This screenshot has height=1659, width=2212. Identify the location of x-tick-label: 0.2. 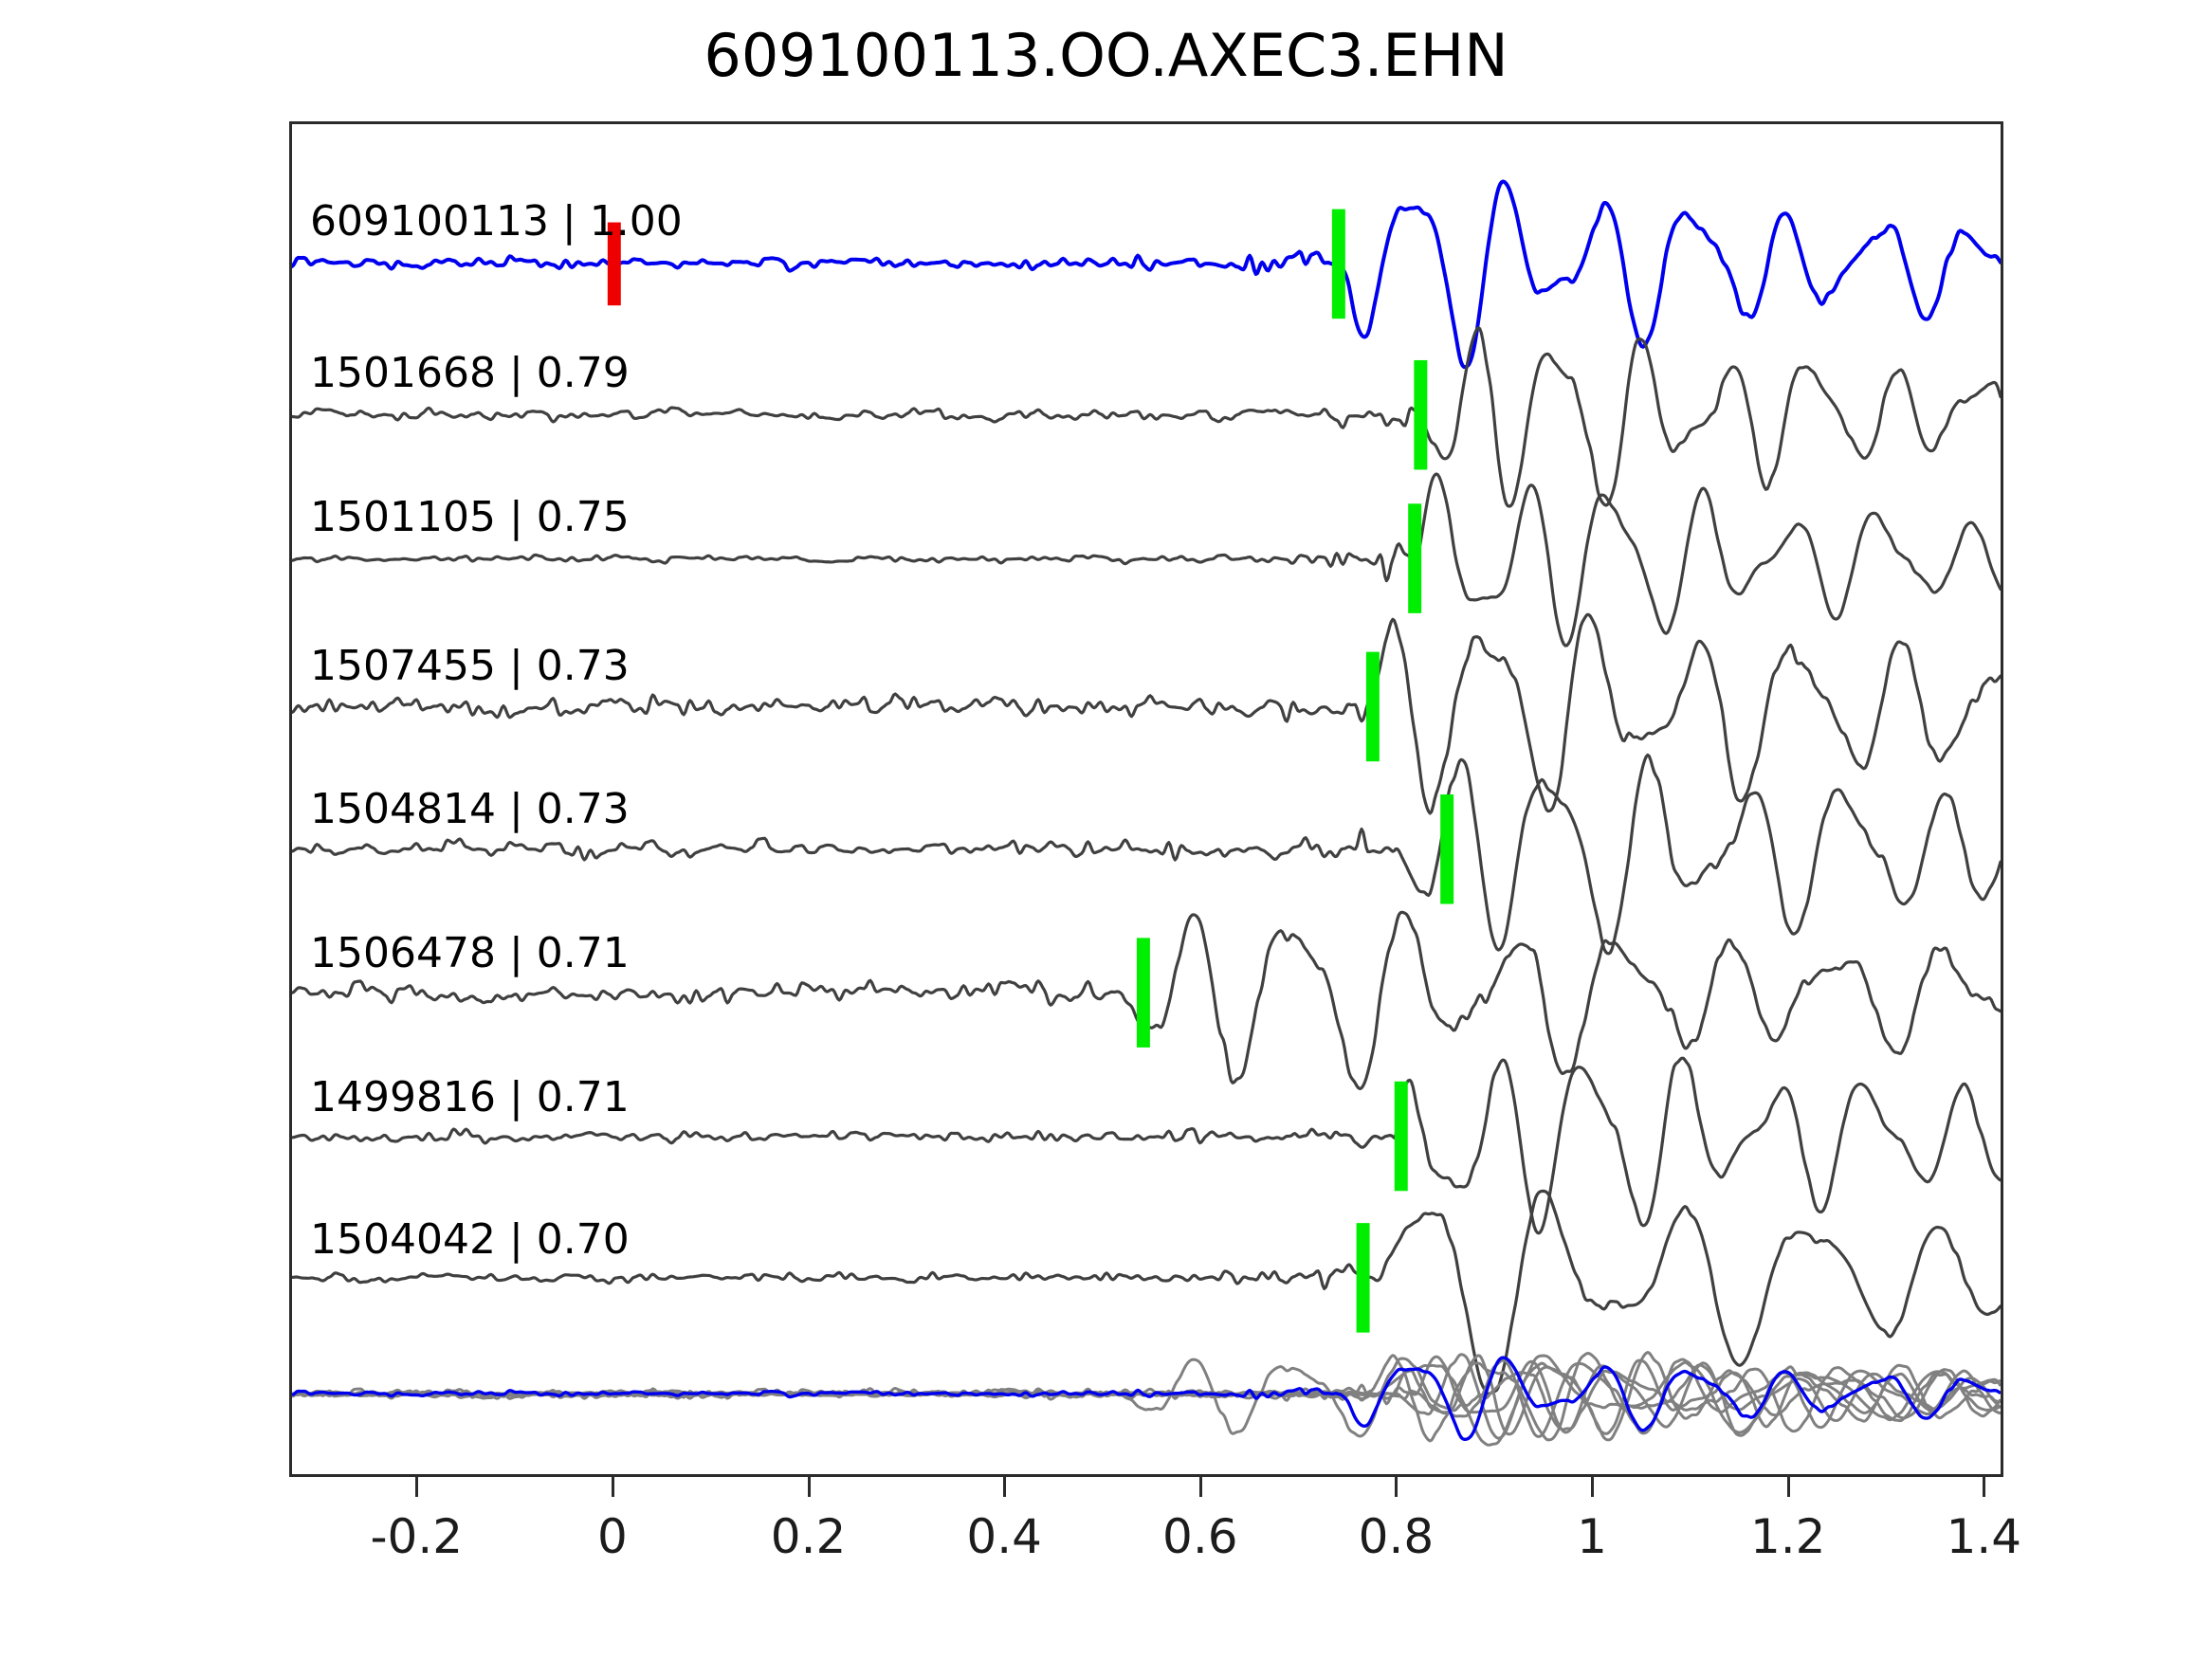
(808, 1536).